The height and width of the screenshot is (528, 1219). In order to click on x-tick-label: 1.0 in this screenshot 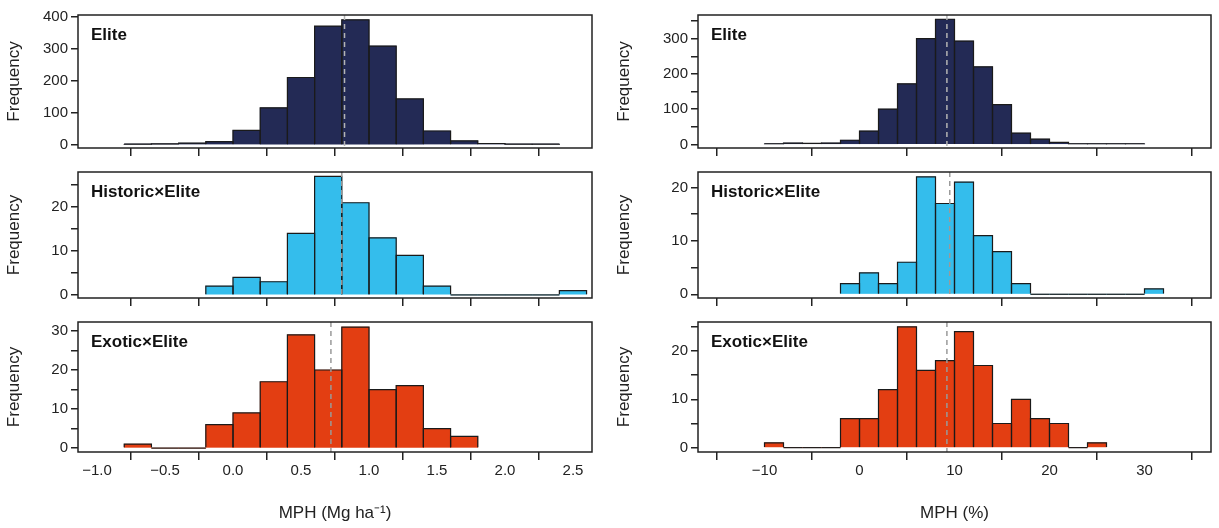, I will do `click(369, 470)`.